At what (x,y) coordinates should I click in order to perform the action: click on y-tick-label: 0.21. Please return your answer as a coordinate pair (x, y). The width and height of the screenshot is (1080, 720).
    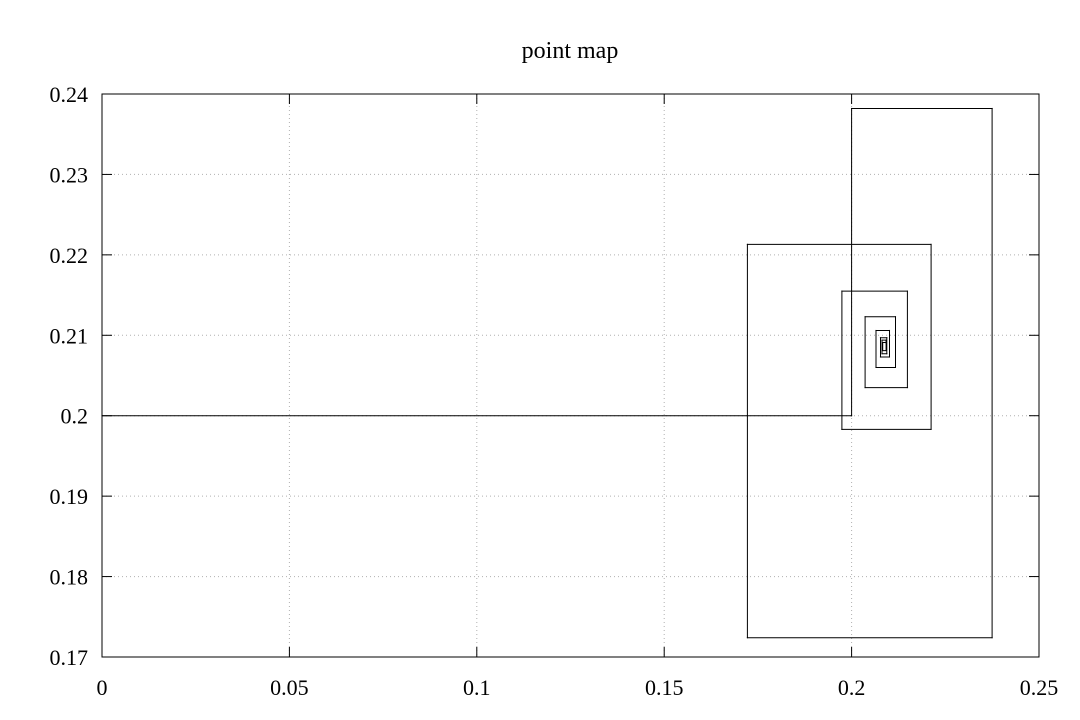
    Looking at the image, I should click on (69, 335).